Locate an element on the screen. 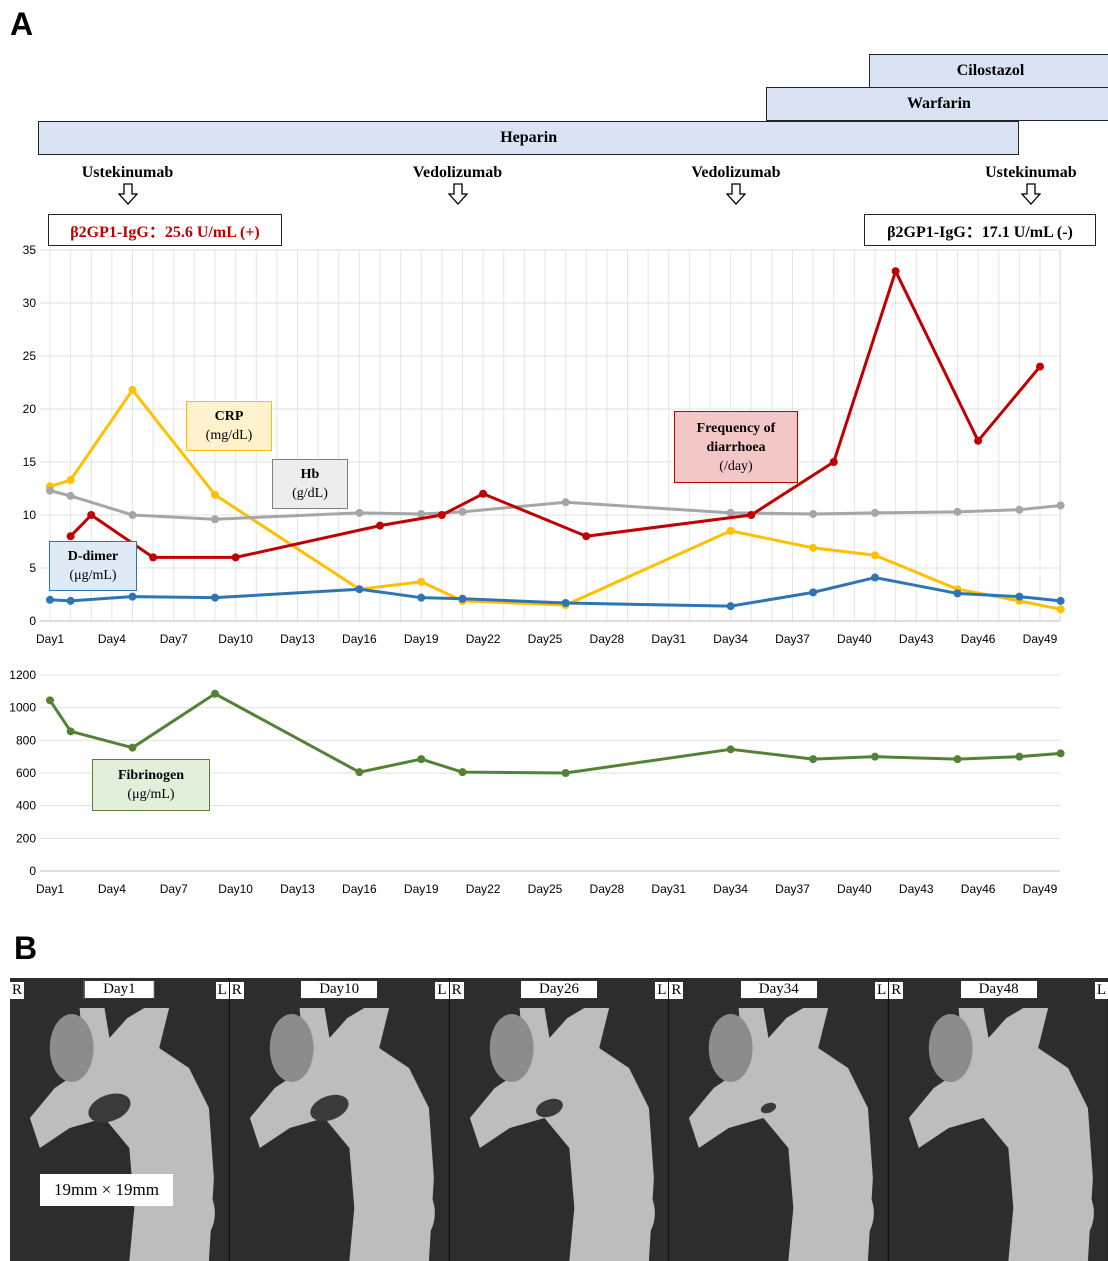 The width and height of the screenshot is (1108, 1261). legend-ddimer: D-dimer (μg/mL) is located at coordinates (93, 566).